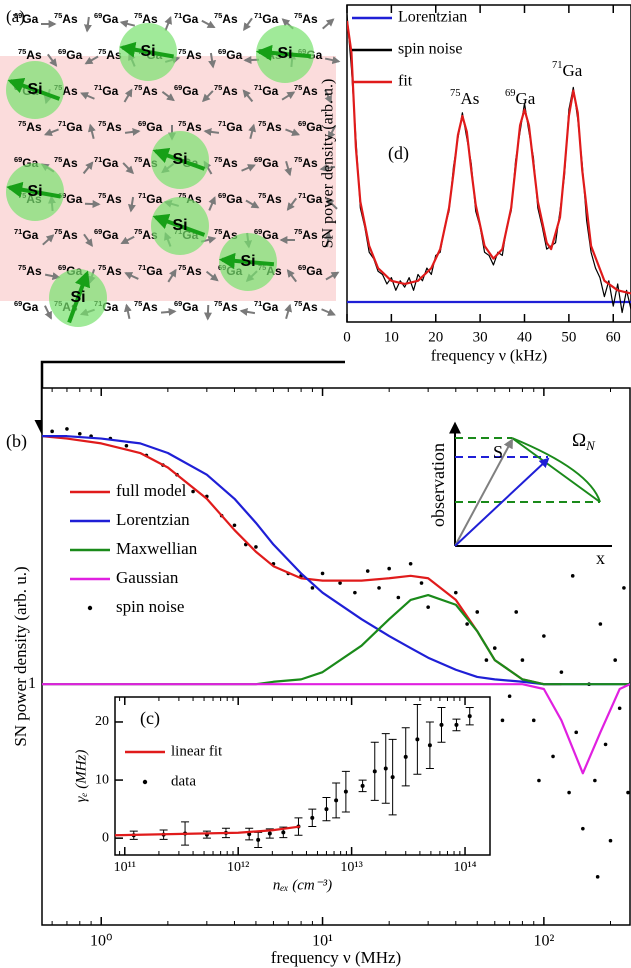  I want to click on x-tick-label: 10⁰, so click(101, 941).